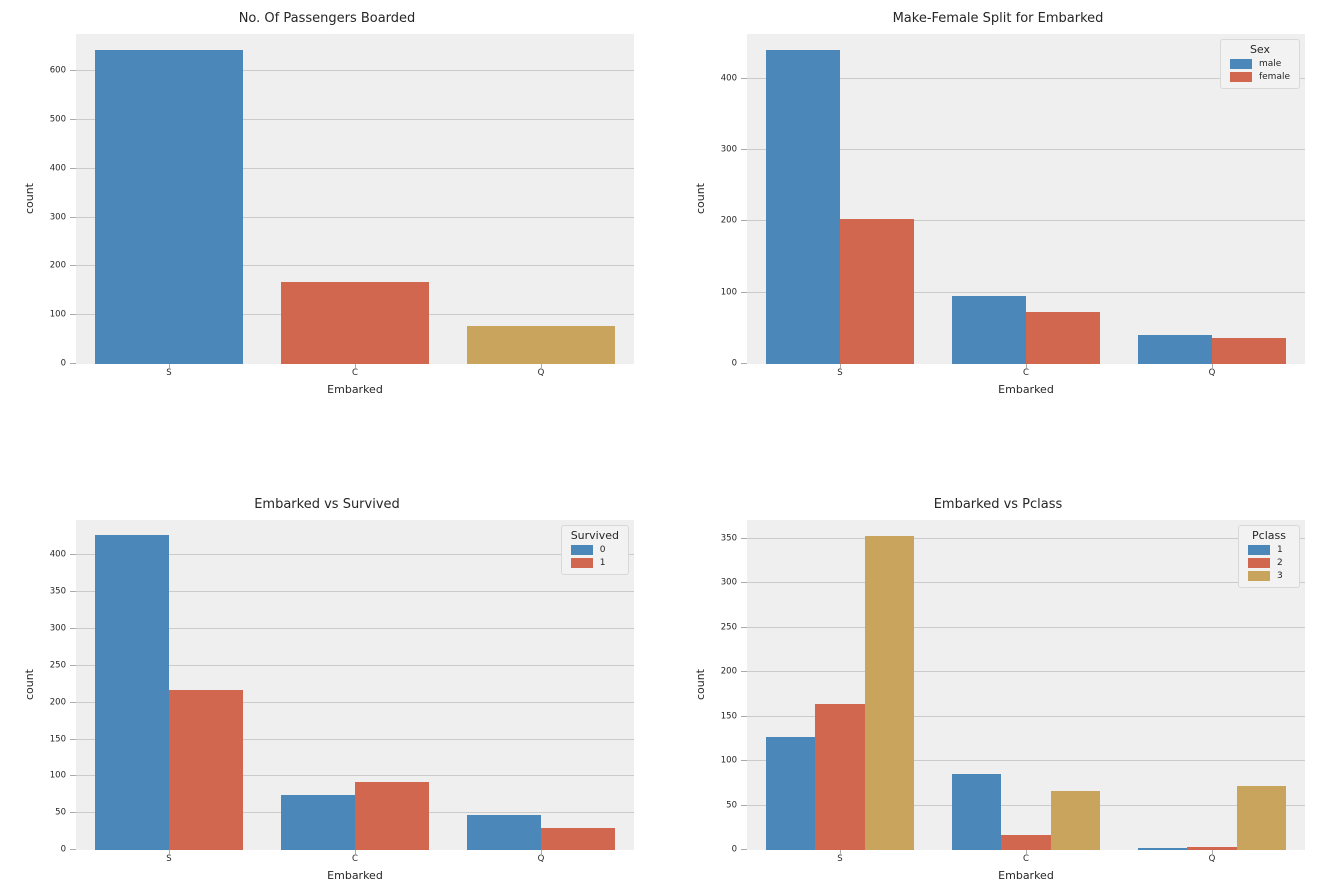 The image size is (1325, 892). What do you see at coordinates (1026, 372) in the screenshot?
I see `x-tick-C: C` at bounding box center [1026, 372].